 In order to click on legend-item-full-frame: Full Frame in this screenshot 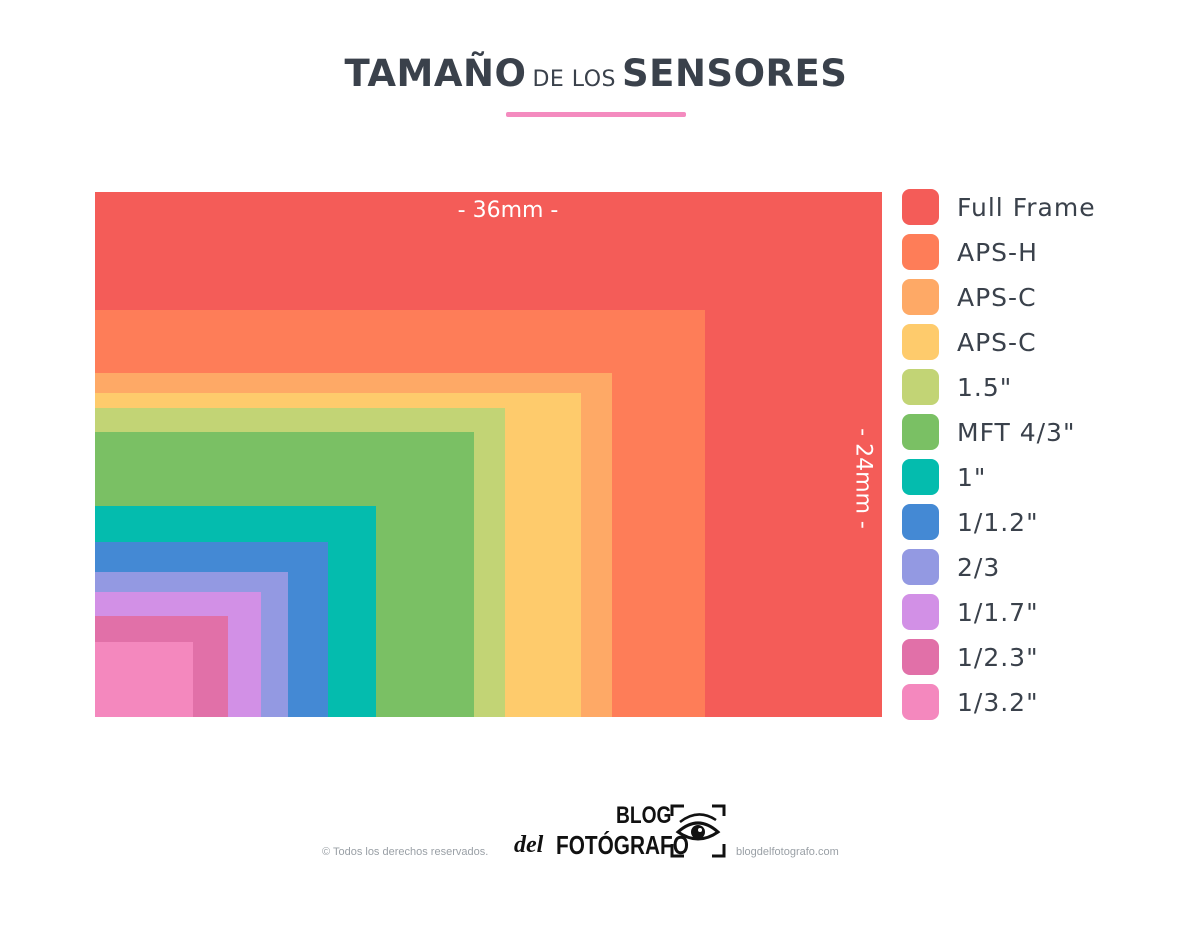, I will do `click(999, 207)`.